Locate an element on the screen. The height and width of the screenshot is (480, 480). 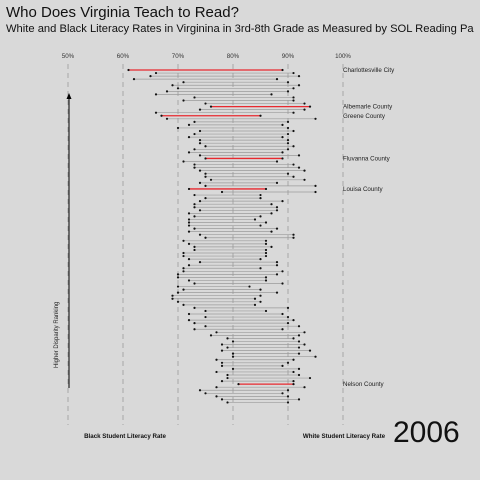
y-axis-arrow-head is located at coordinates (69, 96).